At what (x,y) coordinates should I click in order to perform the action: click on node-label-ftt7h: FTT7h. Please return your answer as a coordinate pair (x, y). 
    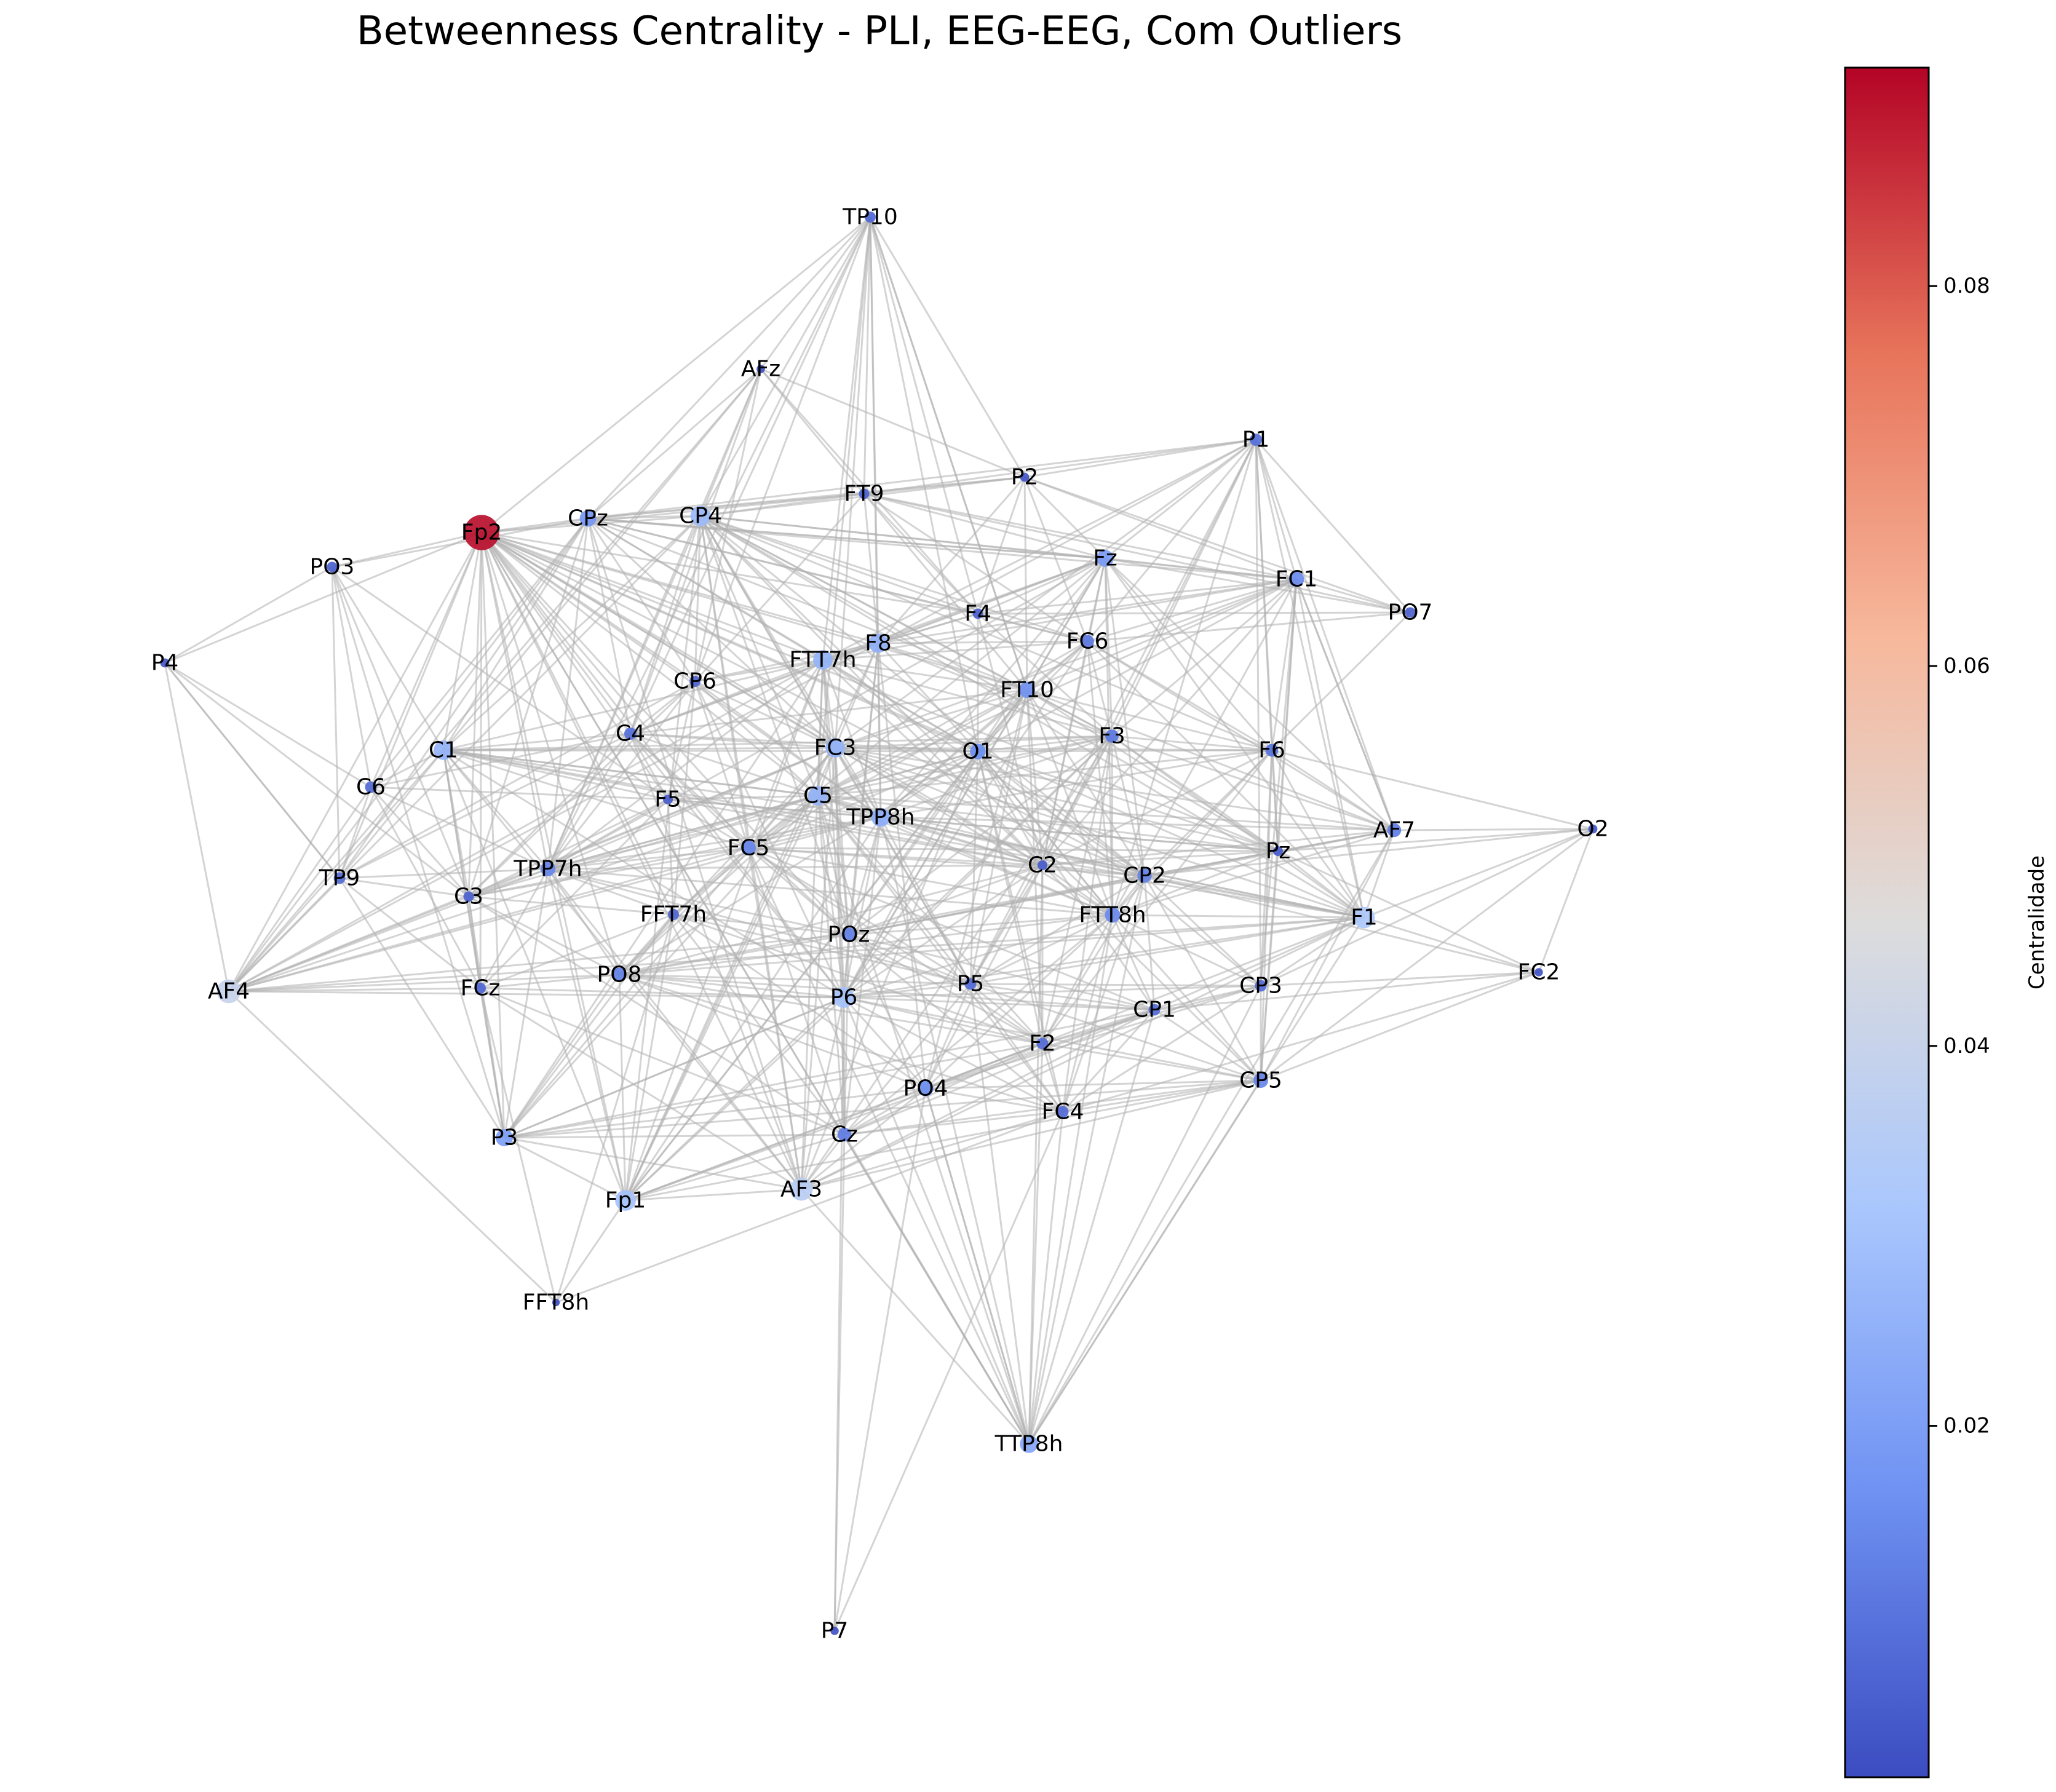
    Looking at the image, I should click on (822, 660).